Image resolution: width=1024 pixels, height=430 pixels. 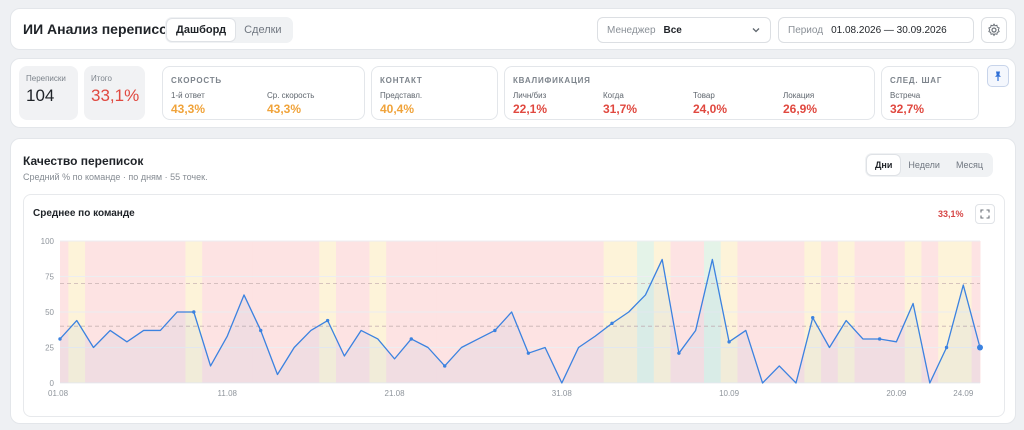 I want to click on first-reply-value: 43,3%, so click(x=188, y=109).